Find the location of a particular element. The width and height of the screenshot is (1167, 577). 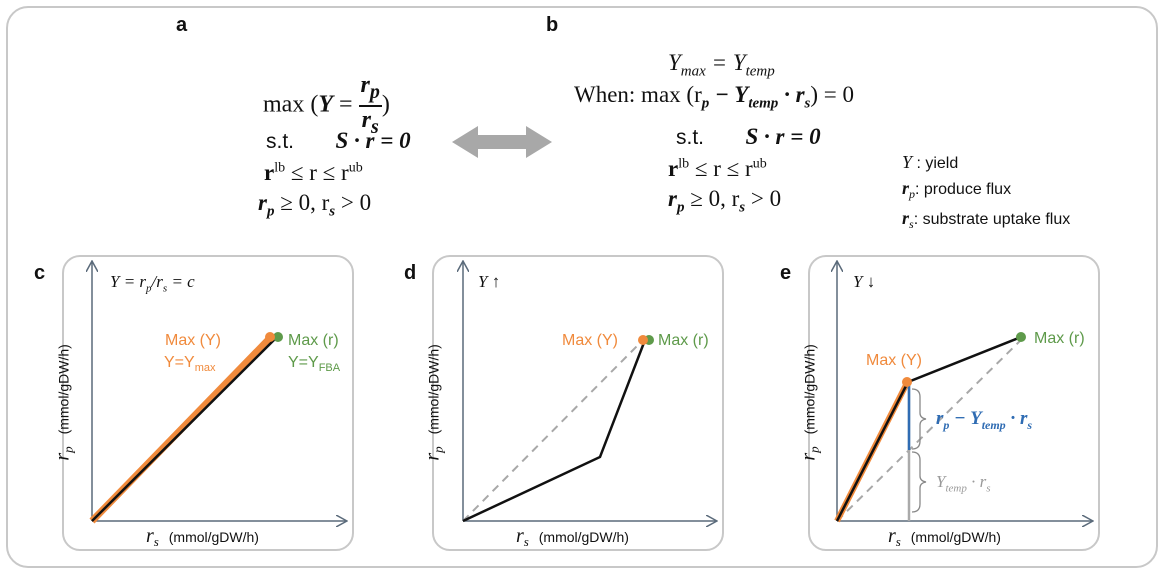

plot-e-max-r-label: Max (r) is located at coordinates (1059, 338).